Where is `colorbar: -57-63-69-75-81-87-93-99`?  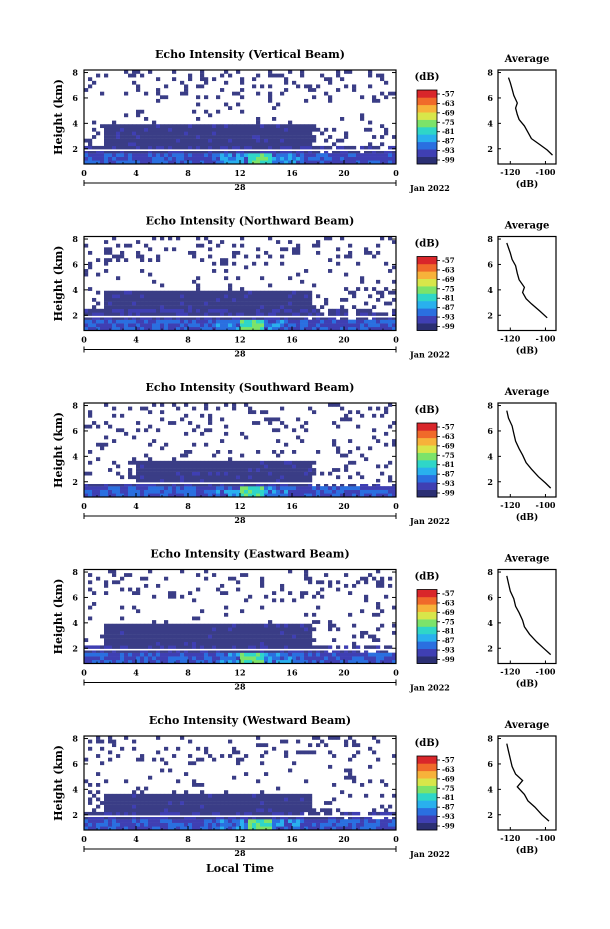
colorbar: -57-63-69-75-81-87-93-99 is located at coordinates (435, 293).